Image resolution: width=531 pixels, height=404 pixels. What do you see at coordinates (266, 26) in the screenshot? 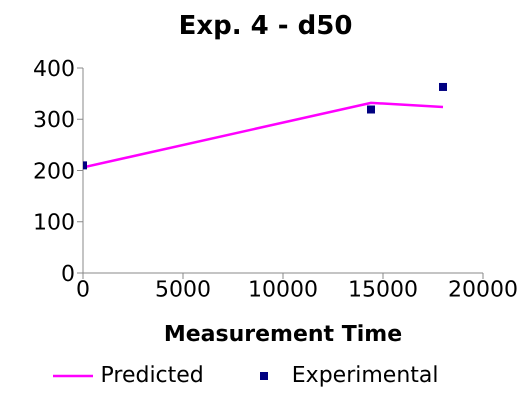
I see `chart-title: Exp. 4 - d50` at bounding box center [266, 26].